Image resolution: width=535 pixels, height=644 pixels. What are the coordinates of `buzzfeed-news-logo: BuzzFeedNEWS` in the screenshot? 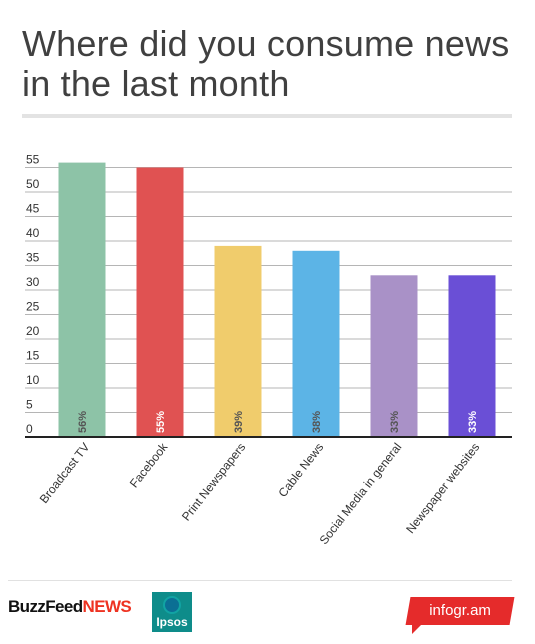 It's located at (70, 607).